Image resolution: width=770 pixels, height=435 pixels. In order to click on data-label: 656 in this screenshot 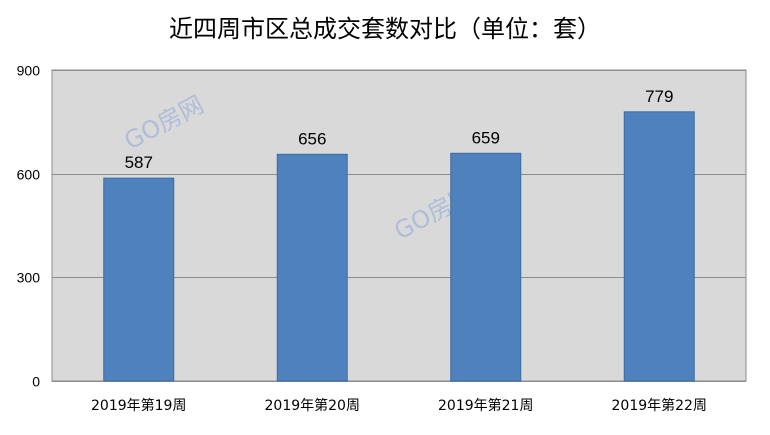, I will do `click(312, 138)`.